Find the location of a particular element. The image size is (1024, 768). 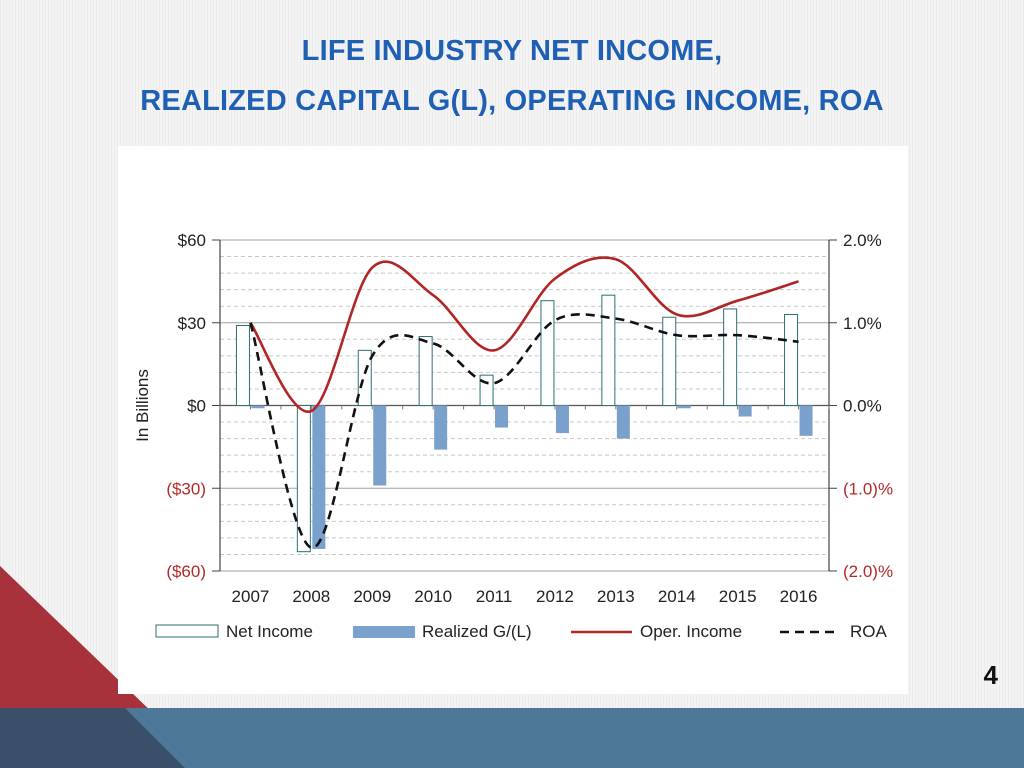

x-tick-label: 2008 is located at coordinates (311, 596).